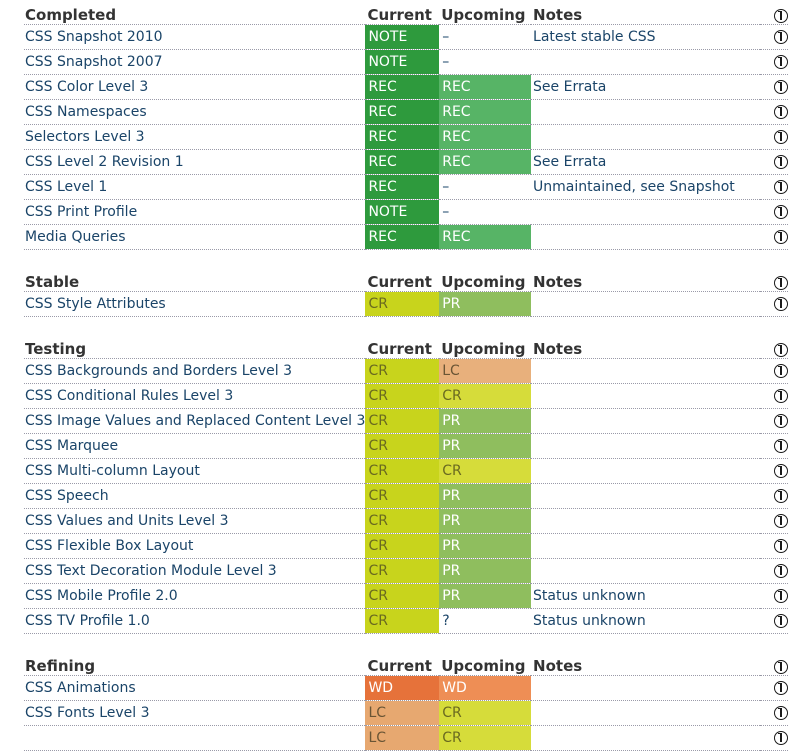 The height and width of the screenshot is (751, 788). Describe the element at coordinates (195, 738) in the screenshot. I see `spec-name-link` at that location.